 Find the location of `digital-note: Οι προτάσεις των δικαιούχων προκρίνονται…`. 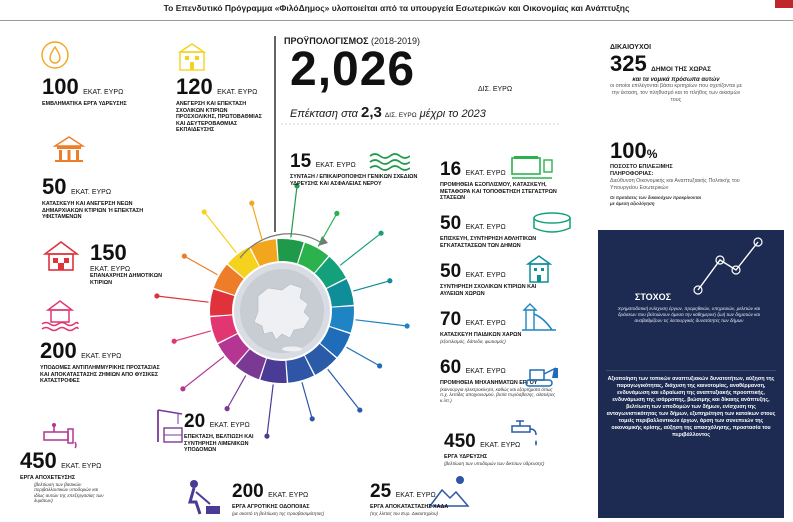

digital-note: Οι προτάσεις των δικαιούχων προκρίνονται… is located at coordinates (656, 200).